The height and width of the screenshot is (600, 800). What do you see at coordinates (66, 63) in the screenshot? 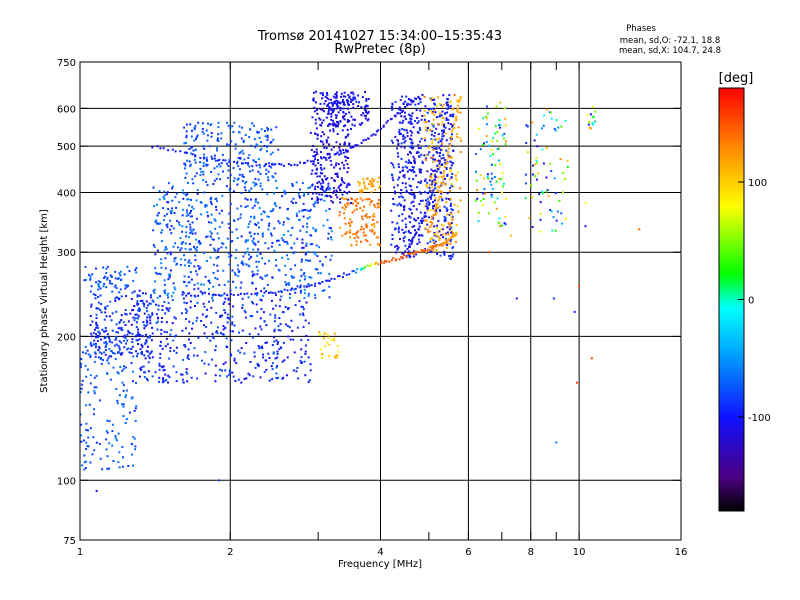
I see `y-tick-label: 750` at bounding box center [66, 63].